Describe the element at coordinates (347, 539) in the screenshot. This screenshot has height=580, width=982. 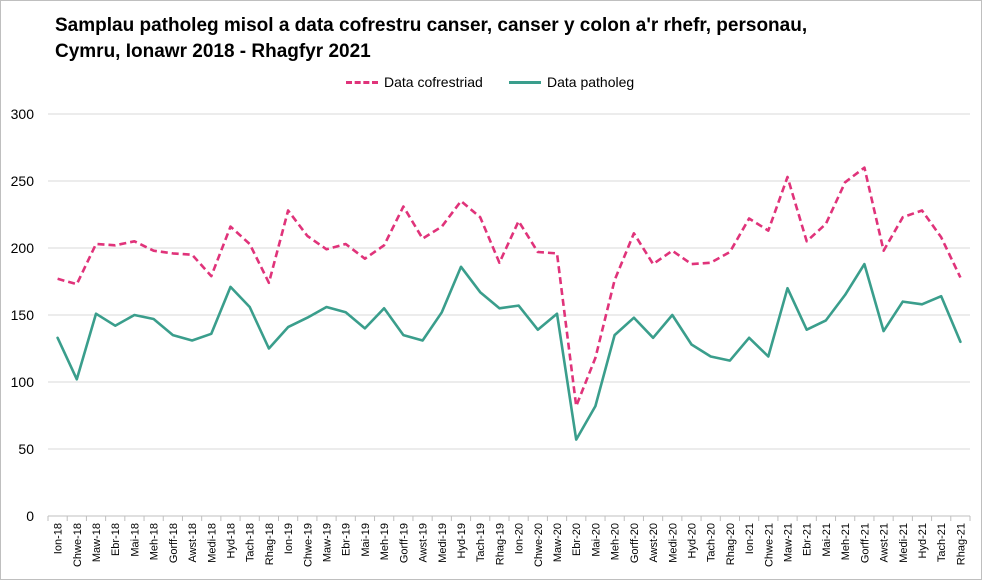
I see `x-tick-label: Ebr-19` at that location.